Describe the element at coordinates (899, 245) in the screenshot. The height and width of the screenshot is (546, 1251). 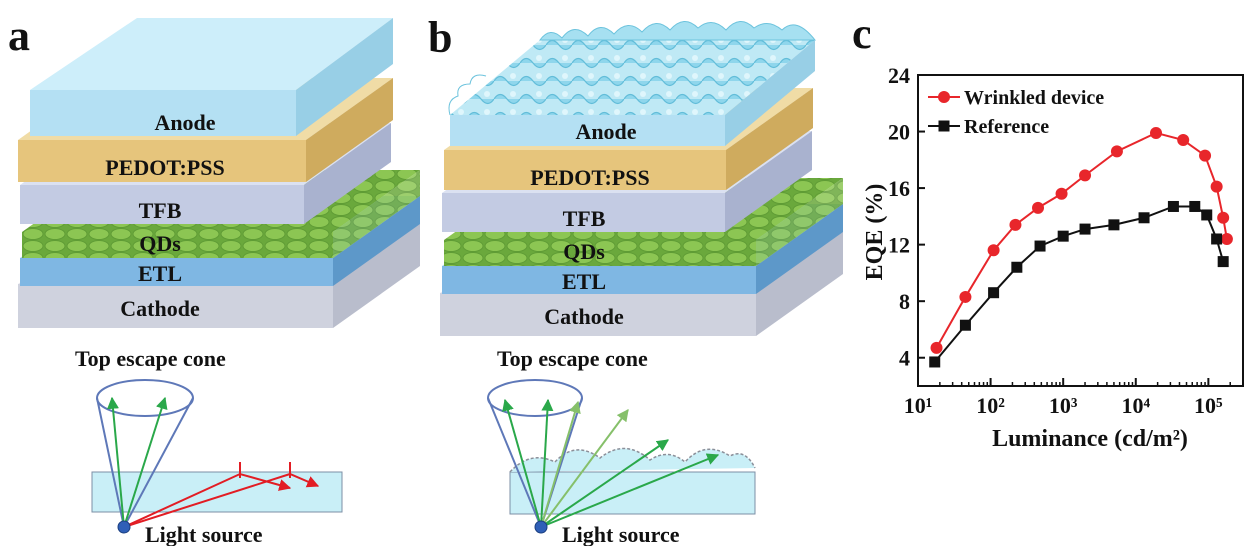
I see `y-tick-label: 12` at that location.